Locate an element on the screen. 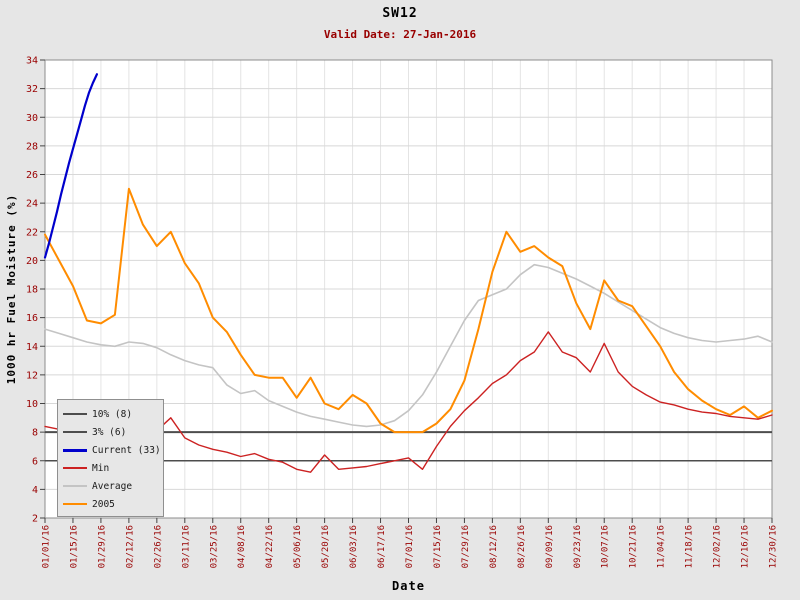 This screenshot has height=600, width=800. legend-item: Average is located at coordinates (113, 486).